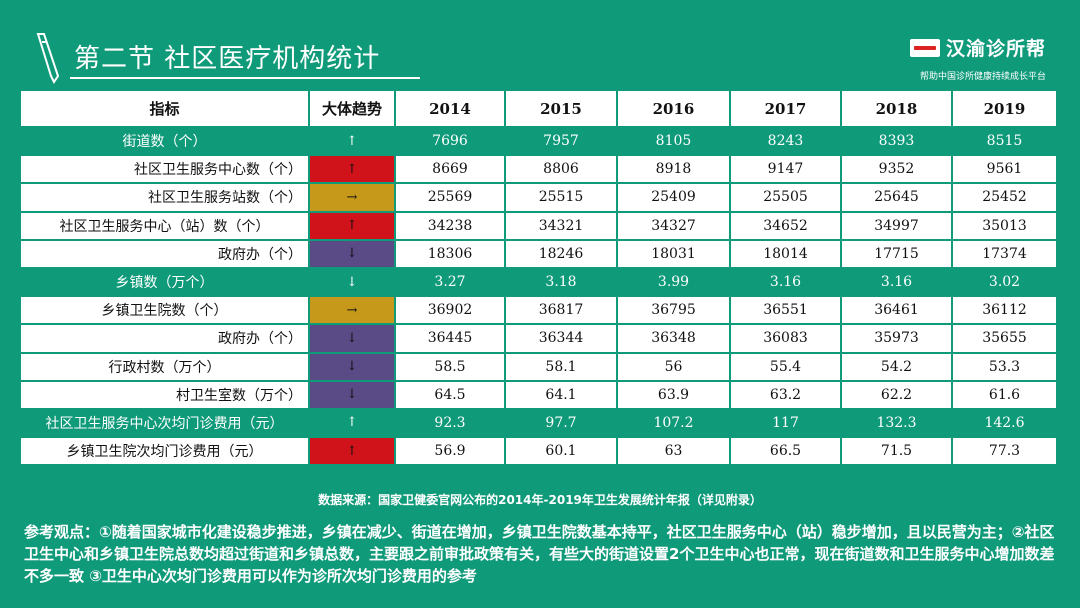 The image size is (1080, 608). What do you see at coordinates (674, 109) in the screenshot?
I see `column-header: 2016` at bounding box center [674, 109].